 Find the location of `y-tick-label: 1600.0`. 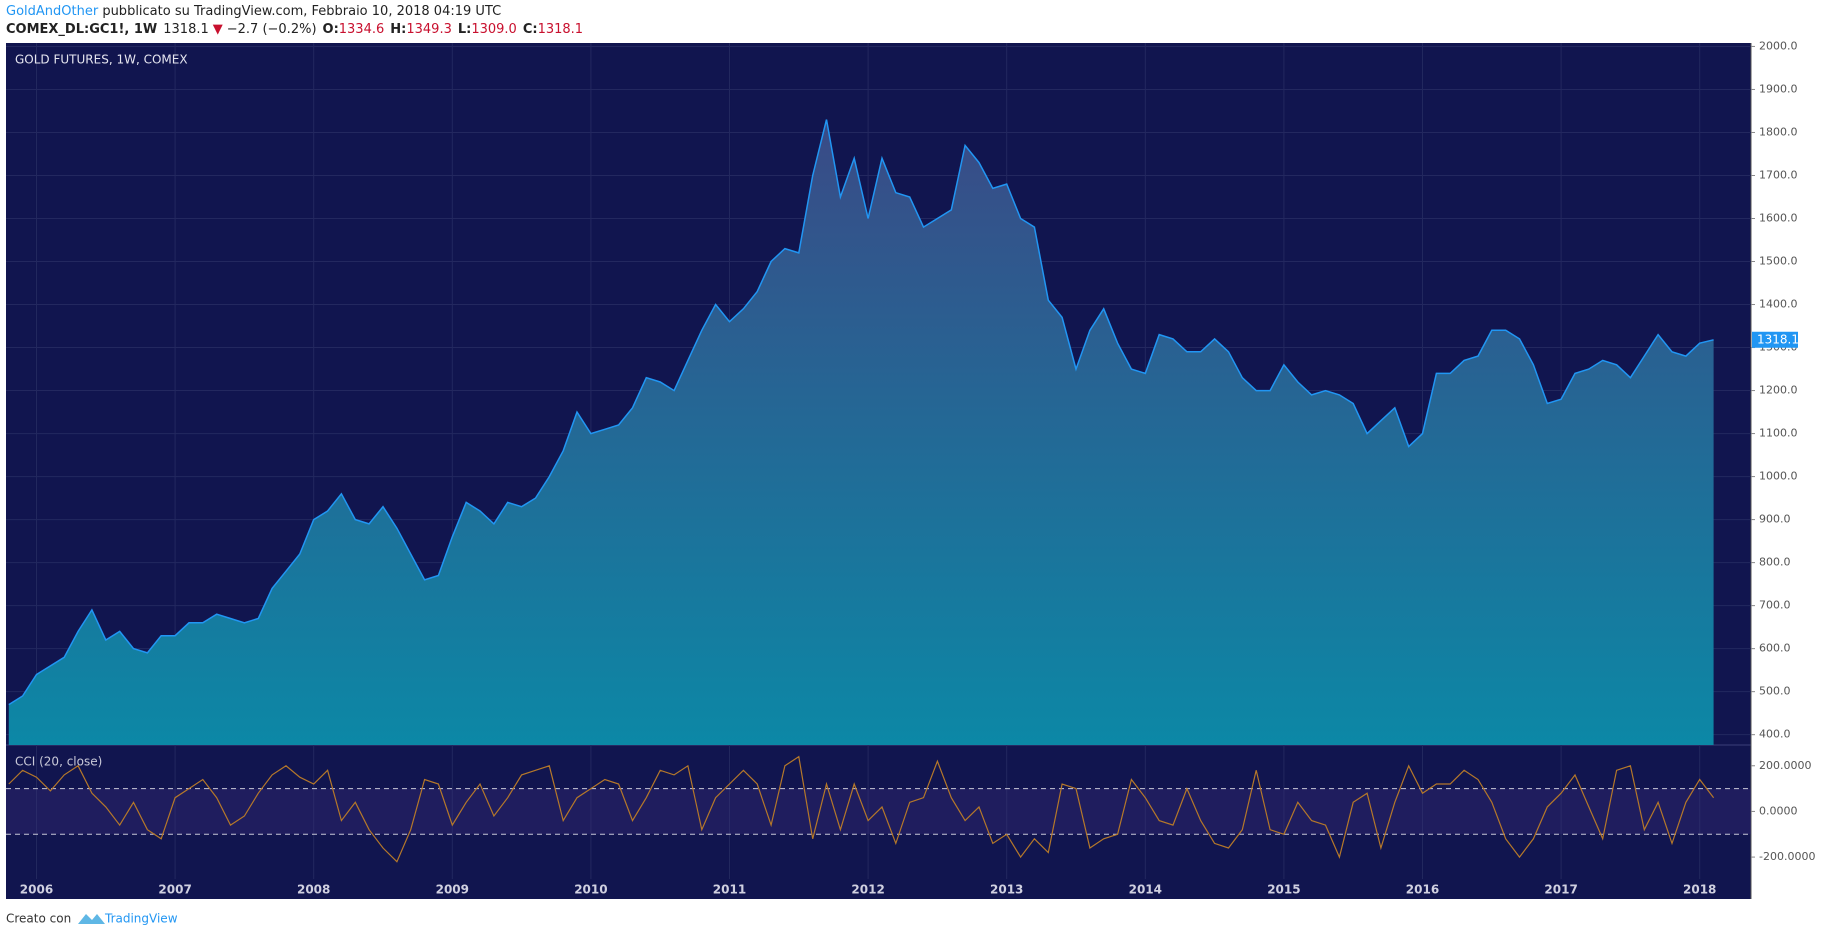

y-tick-label: 1600.0 is located at coordinates (1778, 218).